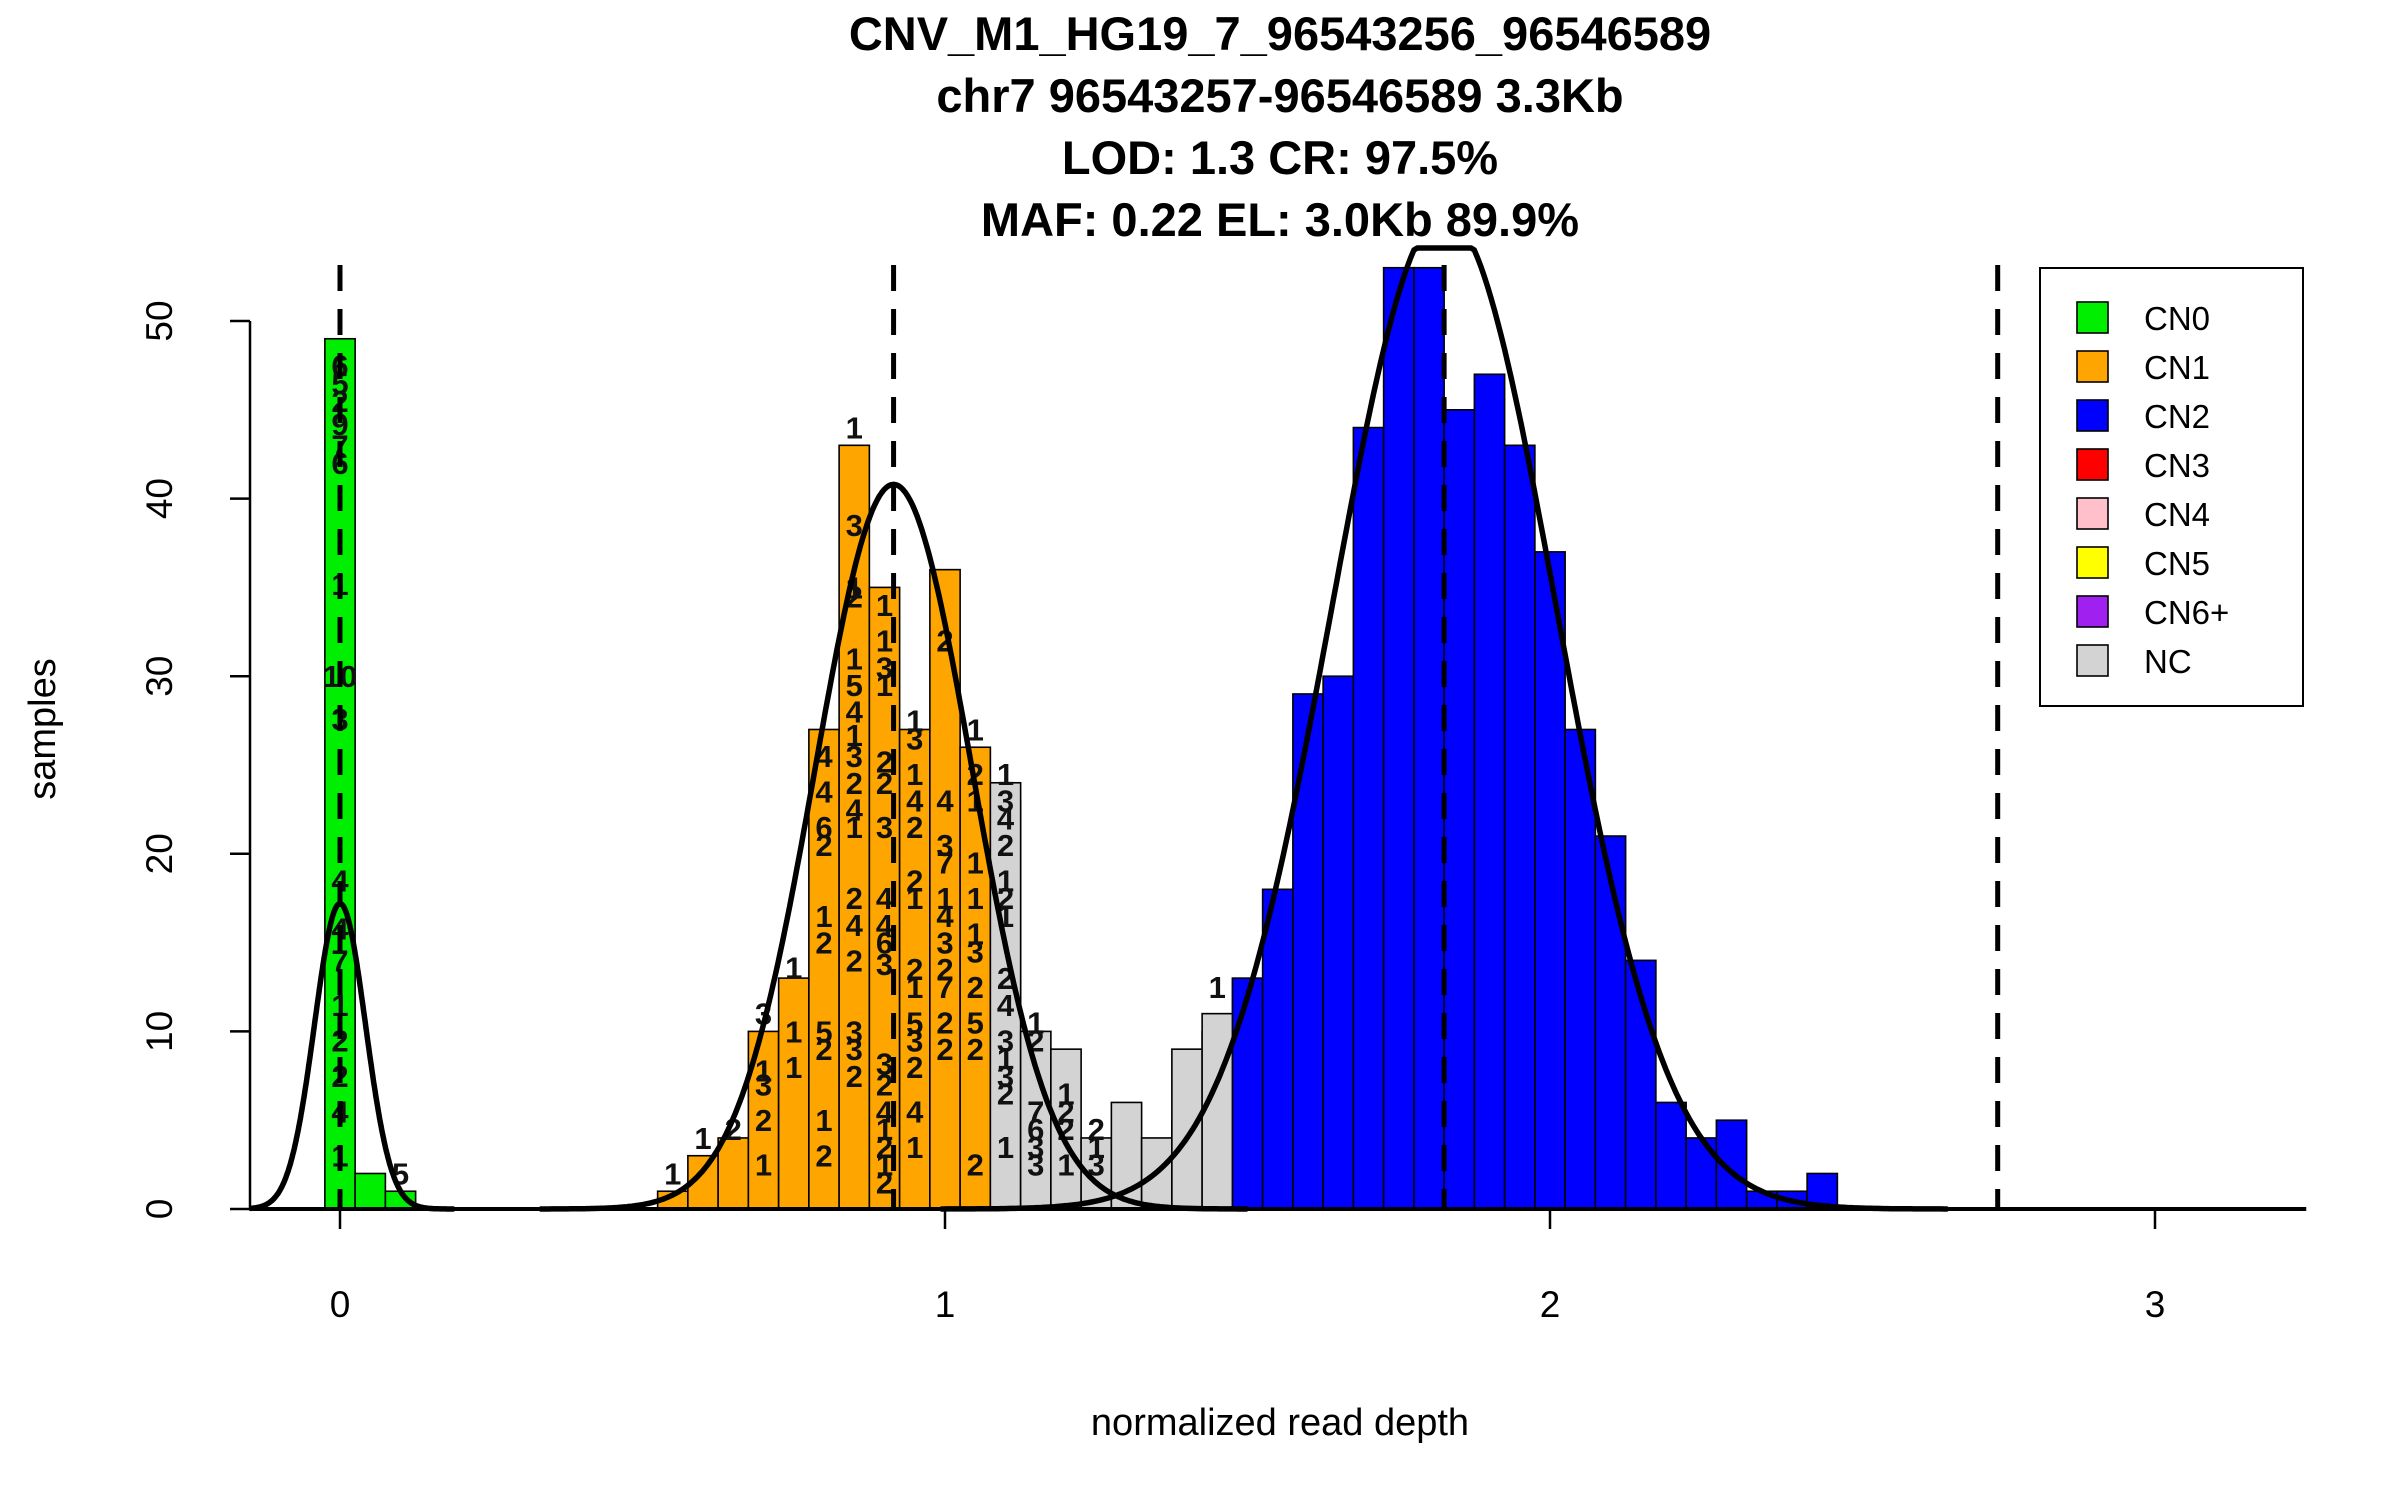 The height and width of the screenshot is (1500, 2400). What do you see at coordinates (2092, 611) in the screenshot?
I see `legend-swatch-cn6plus` at bounding box center [2092, 611].